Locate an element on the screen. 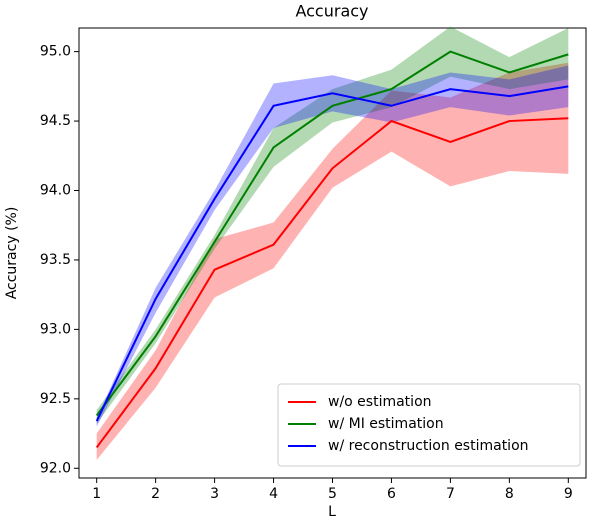 This screenshot has width=590, height=520. y-tick-label: 93.5 is located at coordinates (55, 260).